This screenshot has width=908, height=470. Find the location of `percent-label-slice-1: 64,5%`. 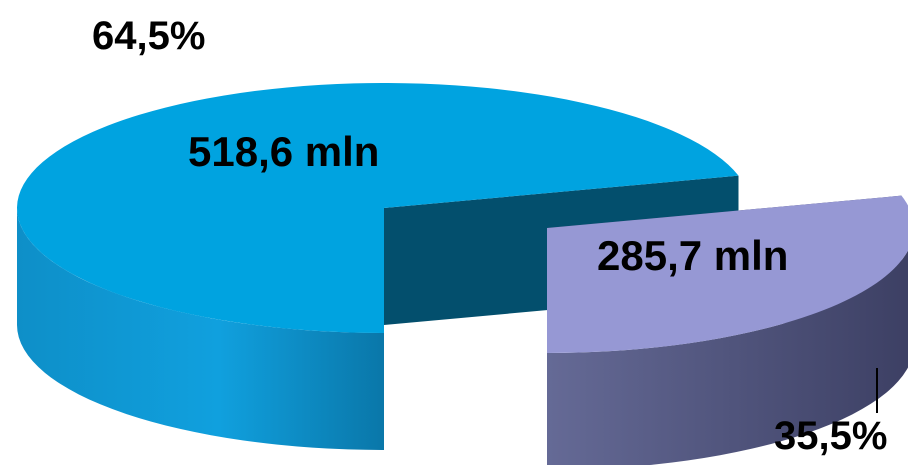

percent-label-slice-1: 64,5% is located at coordinates (149, 36).